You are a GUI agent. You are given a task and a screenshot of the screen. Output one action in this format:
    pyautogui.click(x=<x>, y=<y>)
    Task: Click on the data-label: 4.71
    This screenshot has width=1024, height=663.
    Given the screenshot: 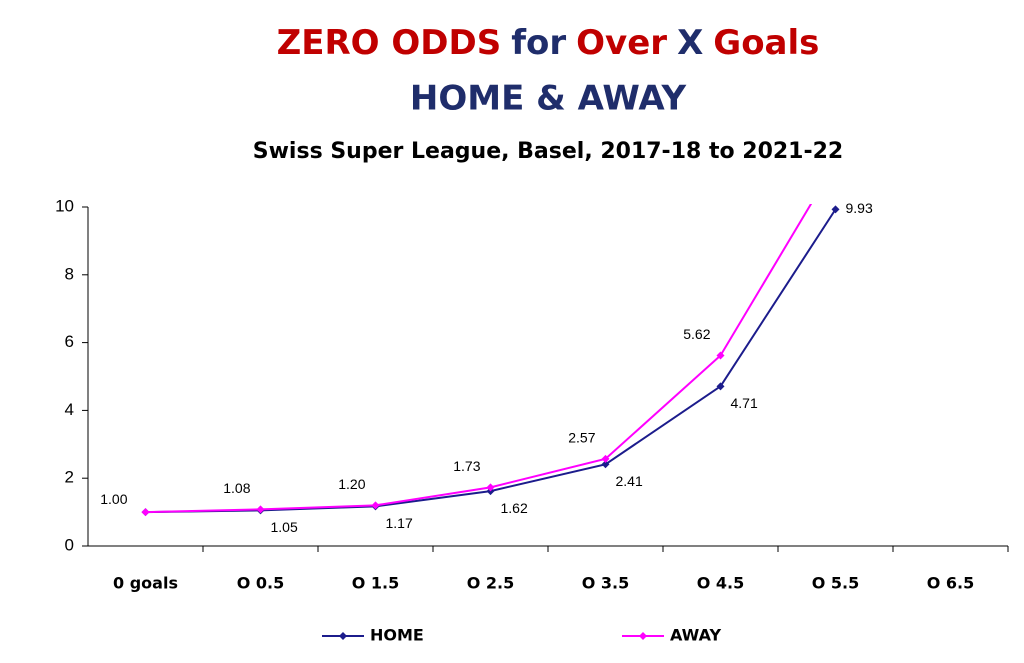 What is the action you would take?
    pyautogui.click(x=744, y=403)
    